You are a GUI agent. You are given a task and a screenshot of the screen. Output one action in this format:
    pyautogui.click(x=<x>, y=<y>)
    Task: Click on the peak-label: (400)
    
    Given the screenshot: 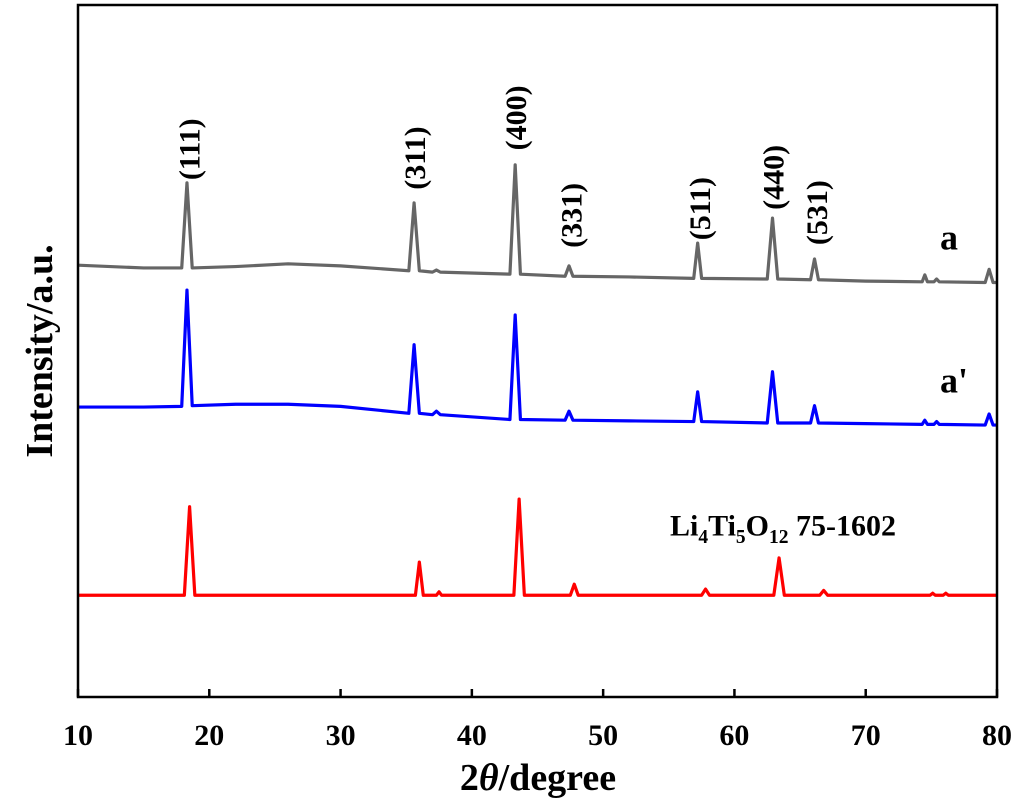 What is the action you would take?
    pyautogui.click(x=516, y=117)
    